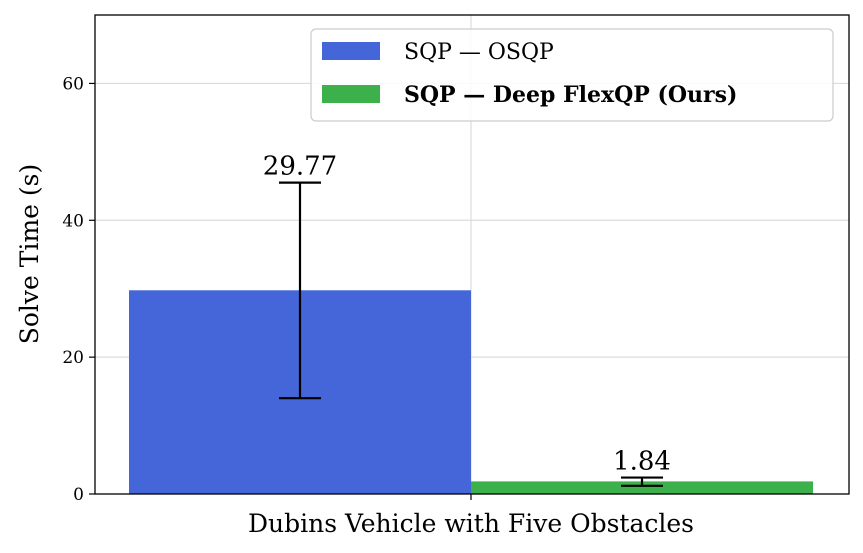 The height and width of the screenshot is (553, 863). What do you see at coordinates (300, 167) in the screenshot?
I see `data-label-0: 29.77` at bounding box center [300, 167].